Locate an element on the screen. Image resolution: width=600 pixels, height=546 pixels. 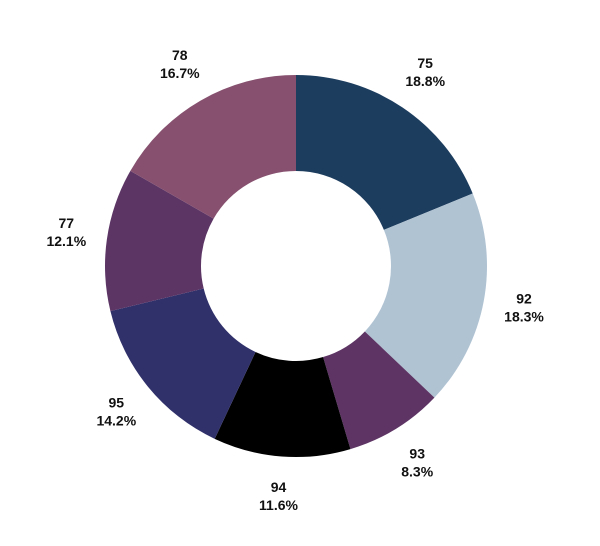
slice-value-label: 18.8% is located at coordinates (425, 81).